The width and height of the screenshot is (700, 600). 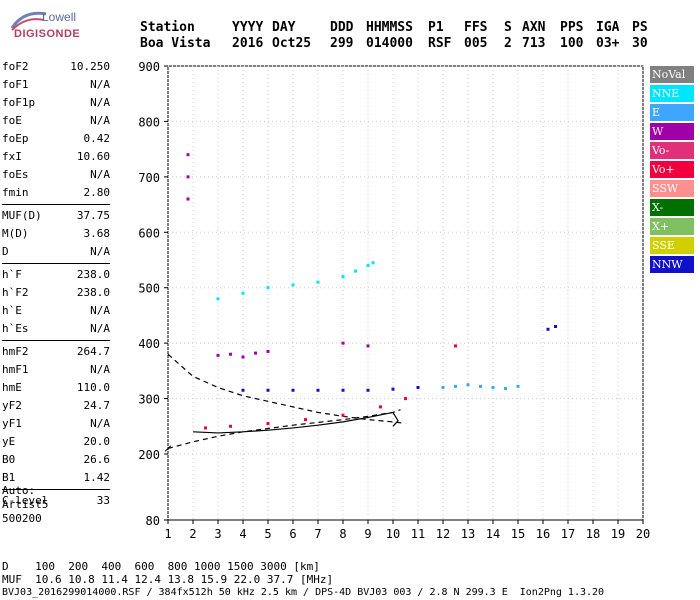 What do you see at coordinates (342, 534) in the screenshot?
I see `x-tick-label: 8` at bounding box center [342, 534].